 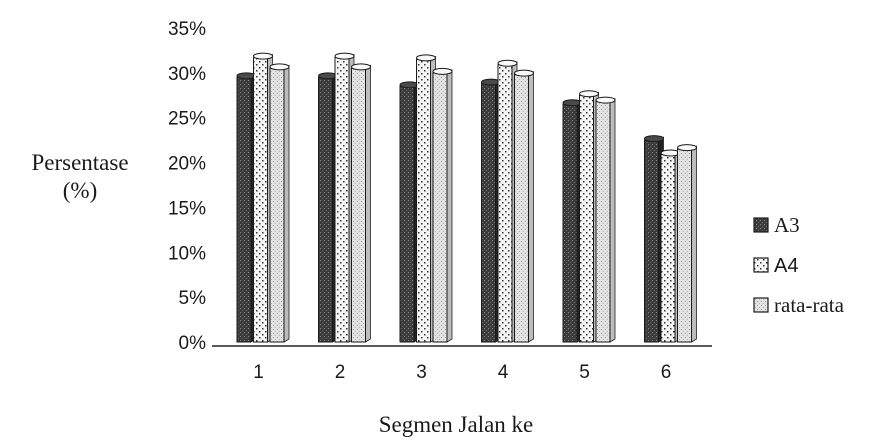 I want to click on y-tick-label: 0%, so click(x=193, y=343).